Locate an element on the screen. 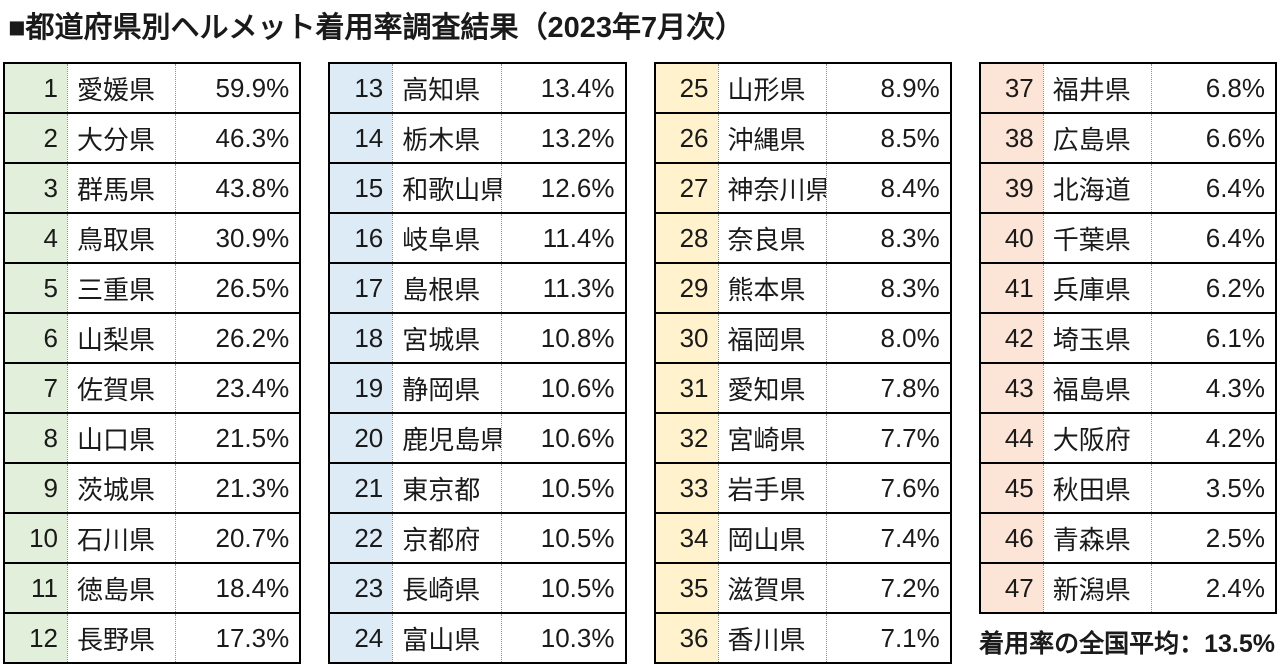  rank-cell: 2 is located at coordinates (35, 138).